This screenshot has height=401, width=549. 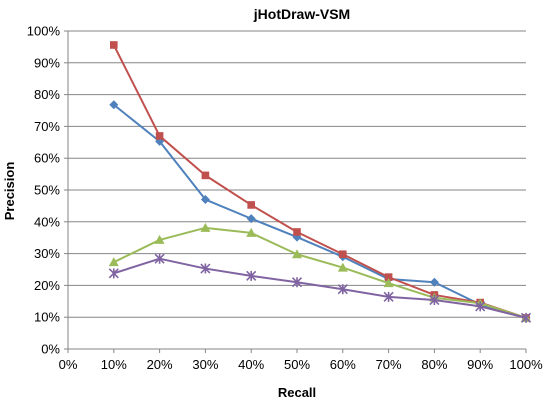 What do you see at coordinates (205, 364) in the screenshot?
I see `x-tick-label: 30%` at bounding box center [205, 364].